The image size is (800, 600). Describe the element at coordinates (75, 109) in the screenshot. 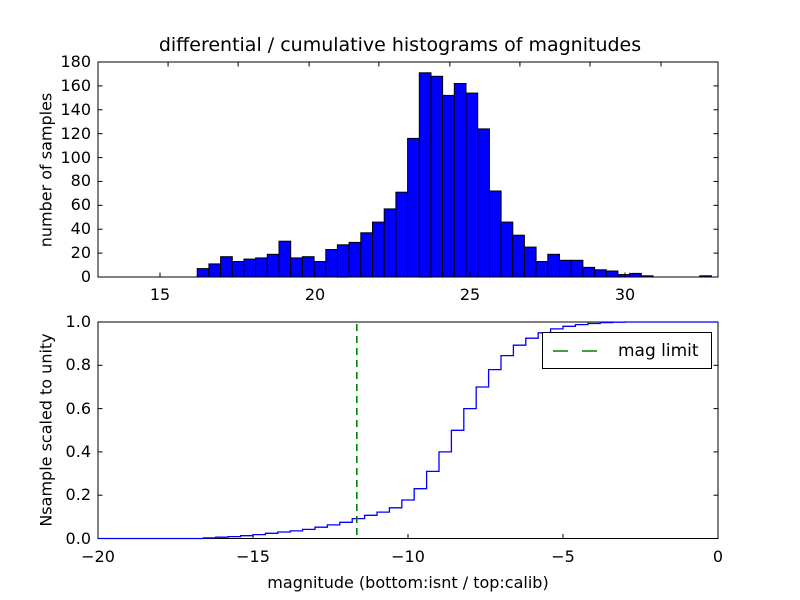

I see `top-plot-ytick-label: 140` at that location.